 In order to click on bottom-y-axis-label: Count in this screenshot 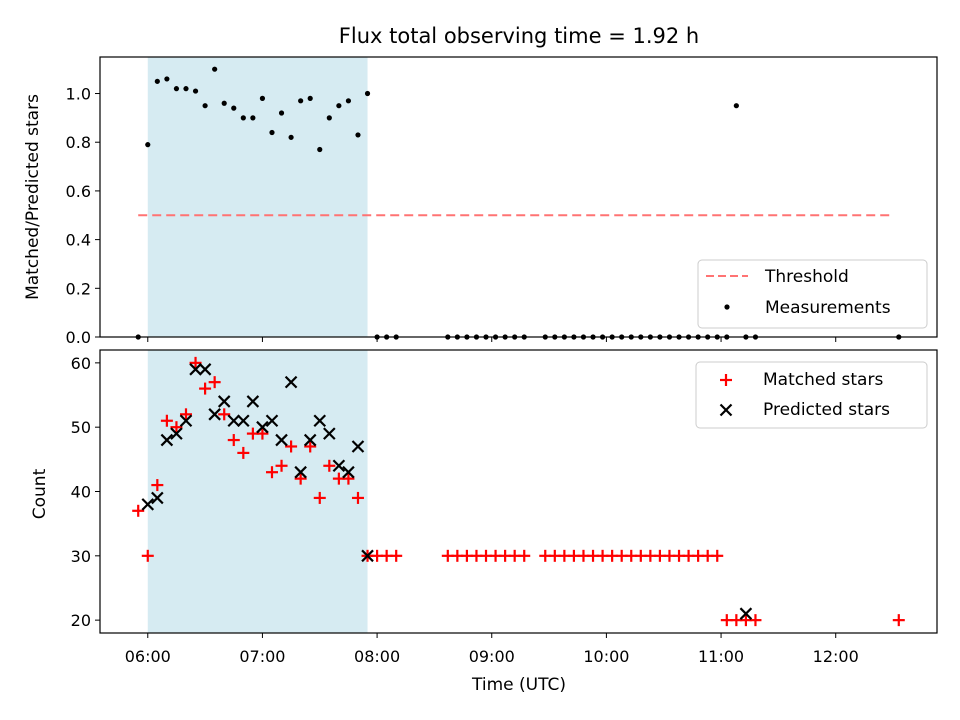, I will do `click(40, 493)`.